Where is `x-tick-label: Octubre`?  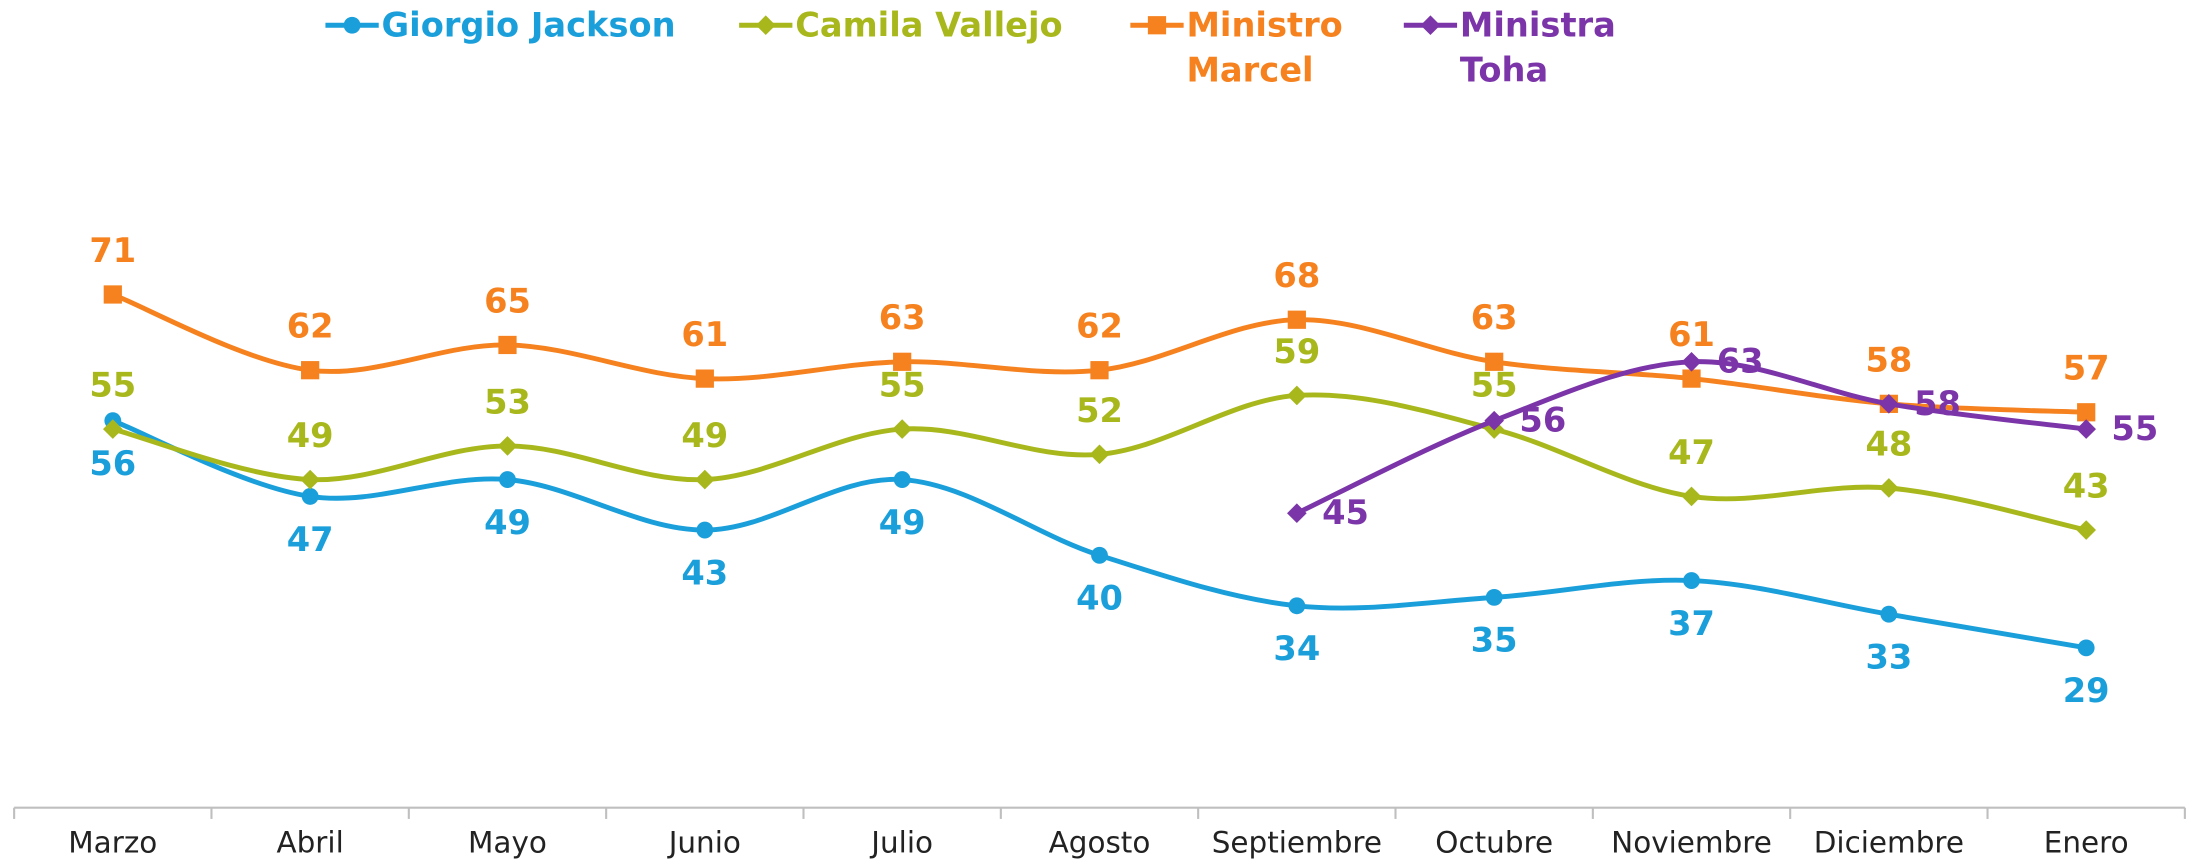 x-tick-label: Octubre is located at coordinates (1494, 843).